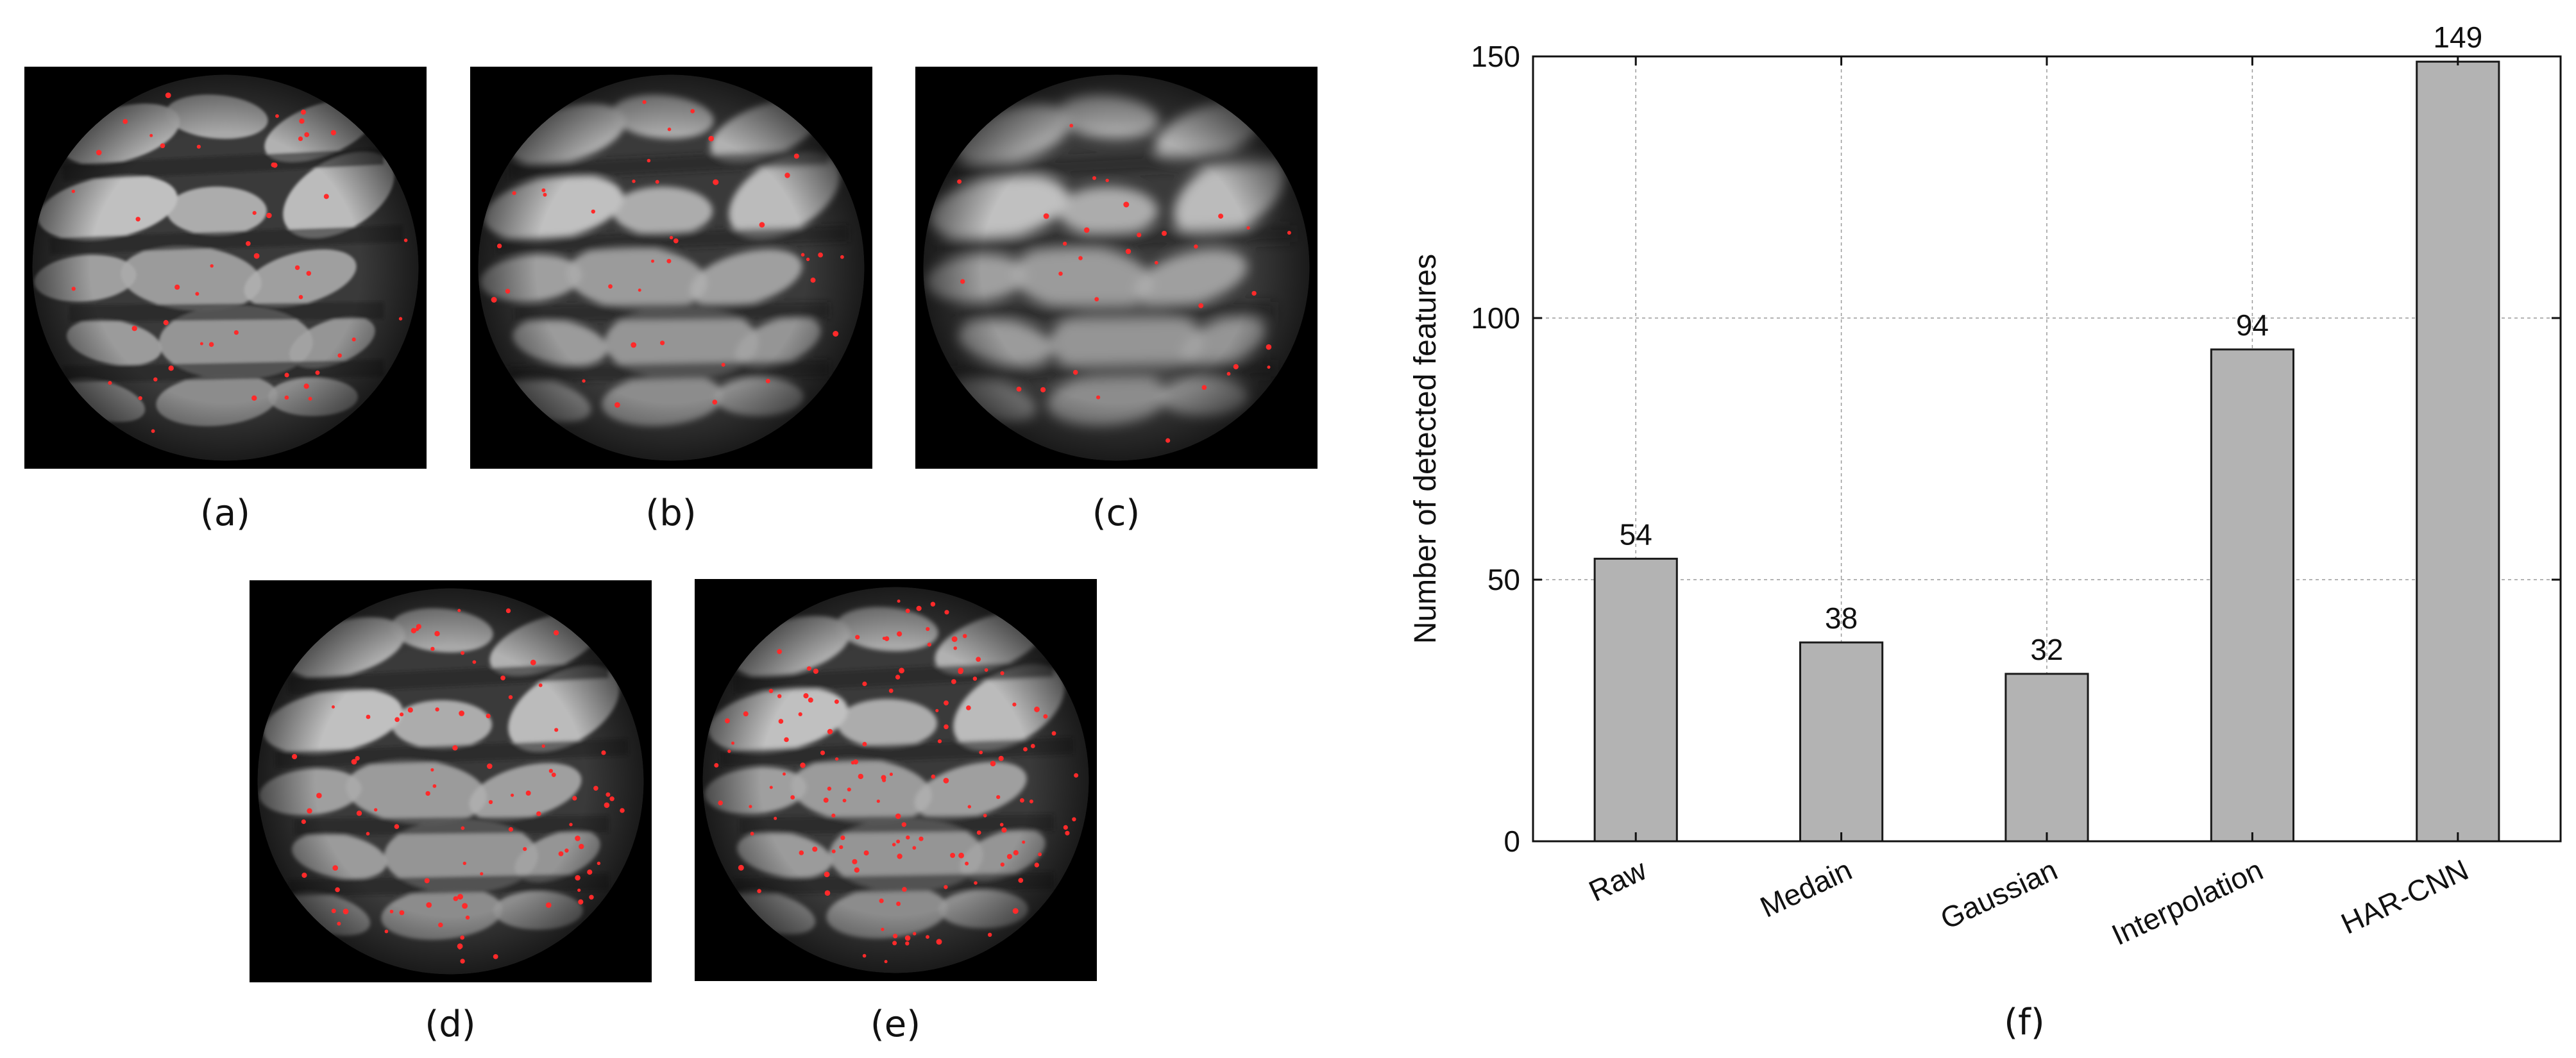 The height and width of the screenshot is (1058, 2576). Describe the element at coordinates (2252, 325) in the screenshot. I see `data-label: 94` at that location.